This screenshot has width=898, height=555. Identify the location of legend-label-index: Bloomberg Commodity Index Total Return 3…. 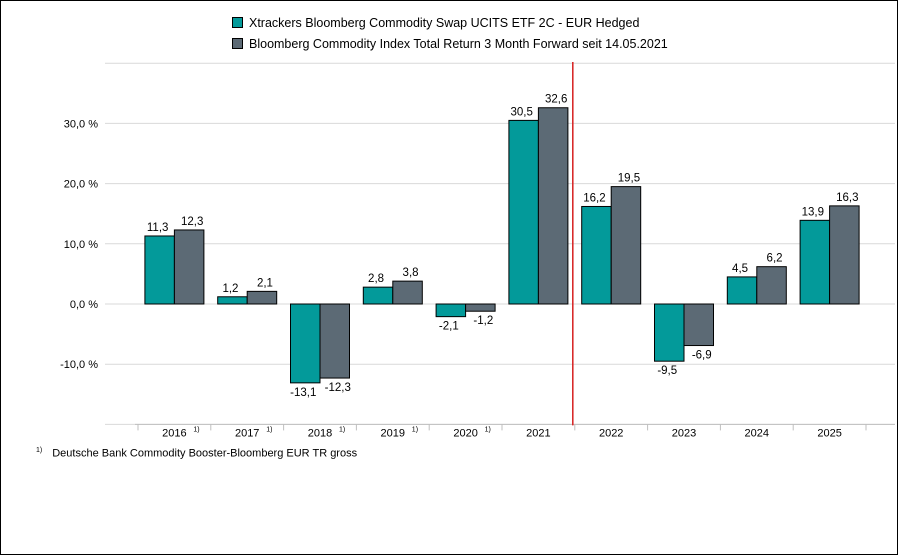
(458, 43).